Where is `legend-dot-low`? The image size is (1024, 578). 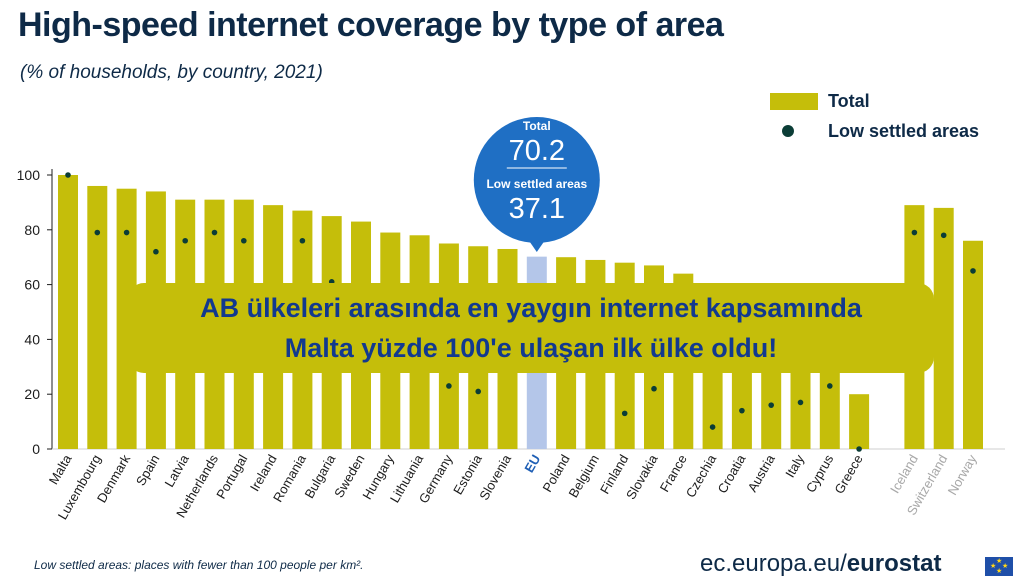
legend-dot-low is located at coordinates (788, 131).